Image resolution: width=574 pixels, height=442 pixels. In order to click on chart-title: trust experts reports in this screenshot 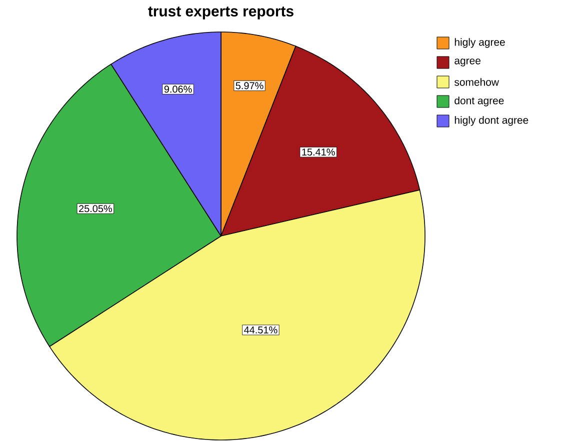, I will do `click(221, 13)`.